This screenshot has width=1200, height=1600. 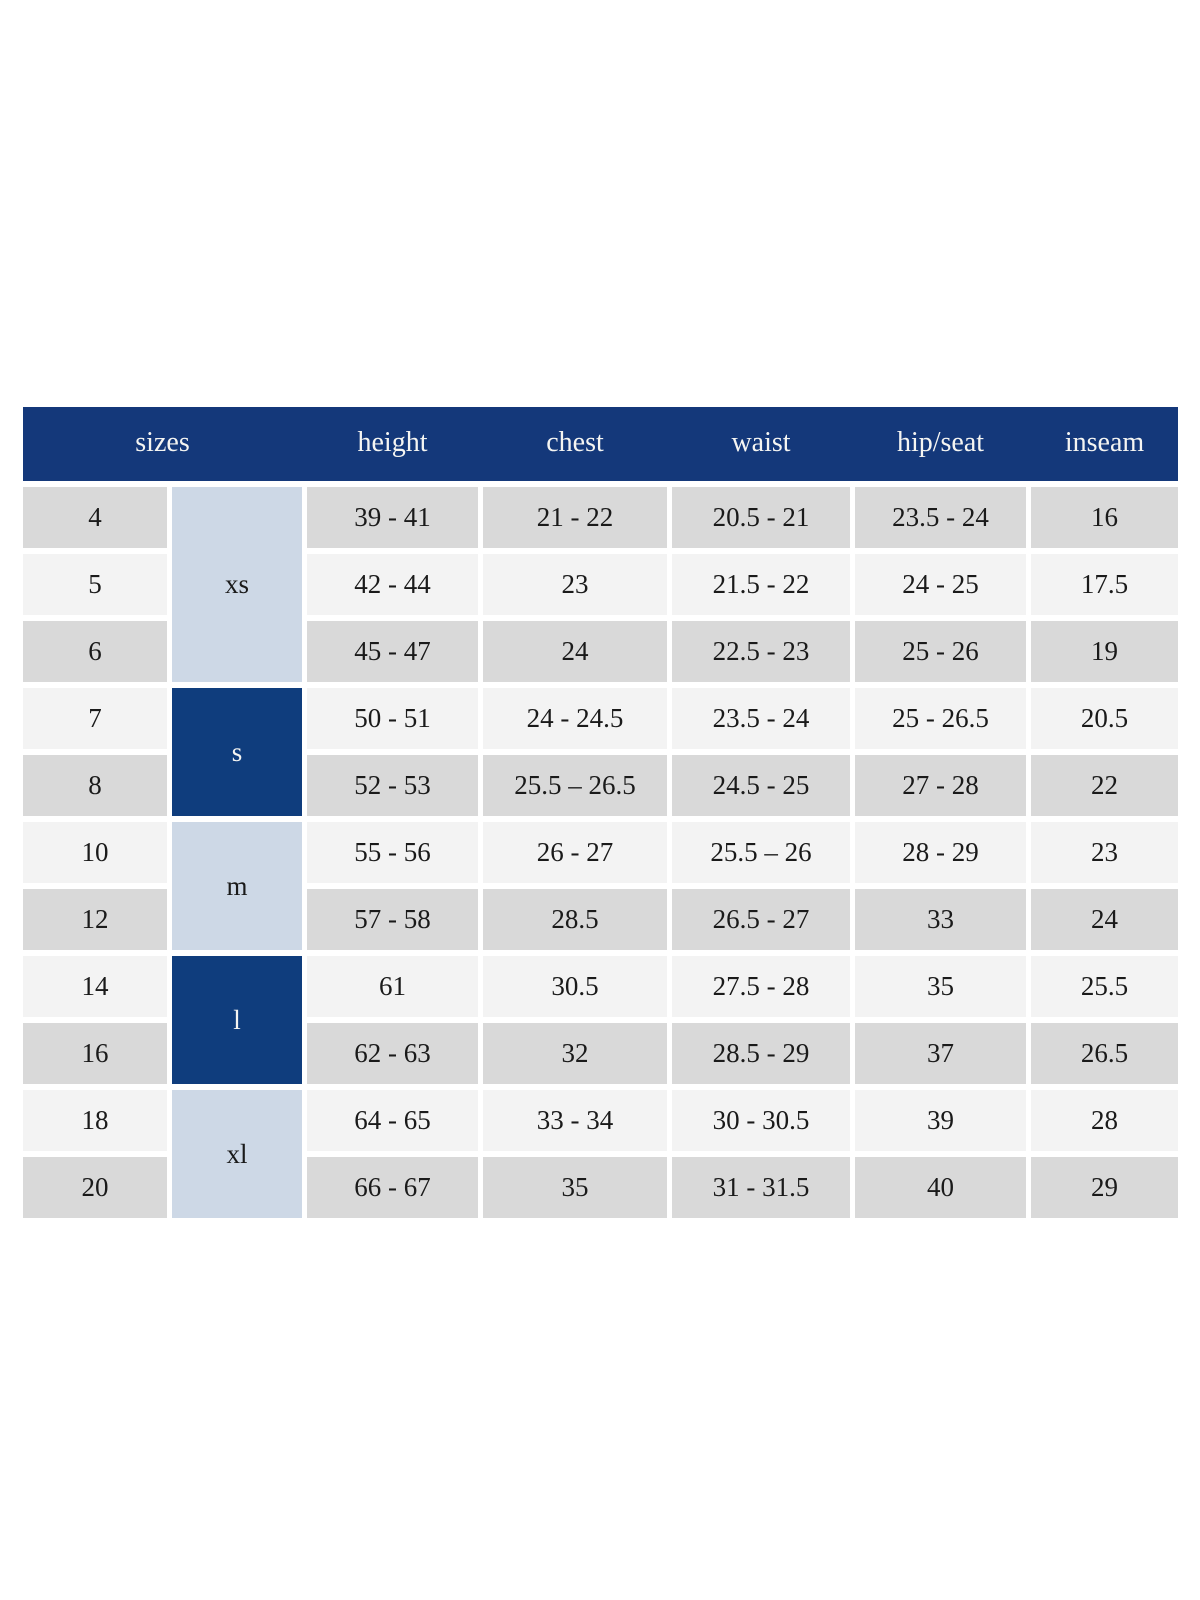 I want to click on height-cell: 52 - 53, so click(x=392, y=785).